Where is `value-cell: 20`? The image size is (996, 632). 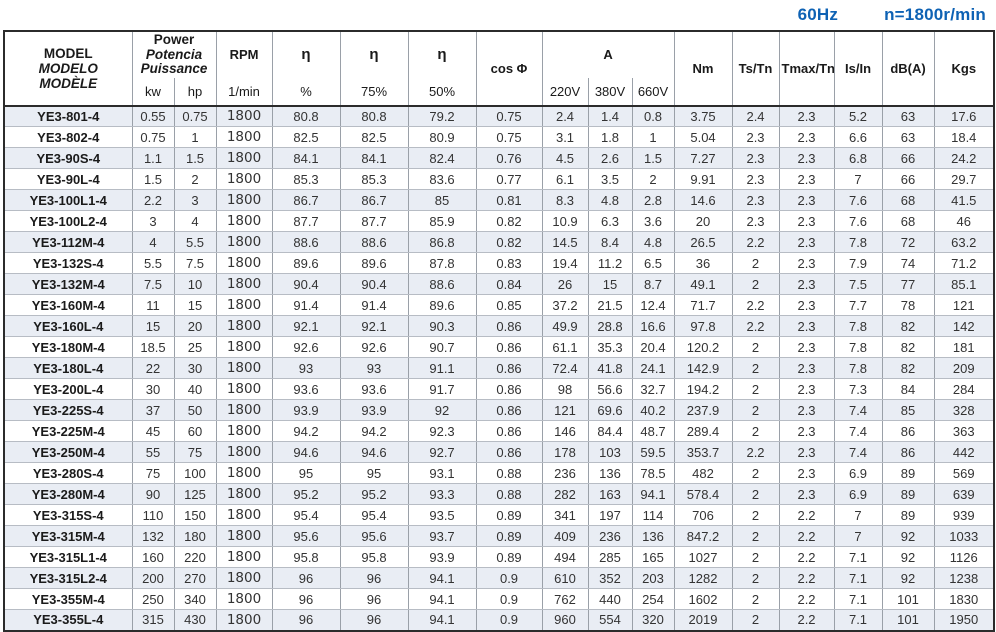 value-cell: 20 is located at coordinates (195, 326).